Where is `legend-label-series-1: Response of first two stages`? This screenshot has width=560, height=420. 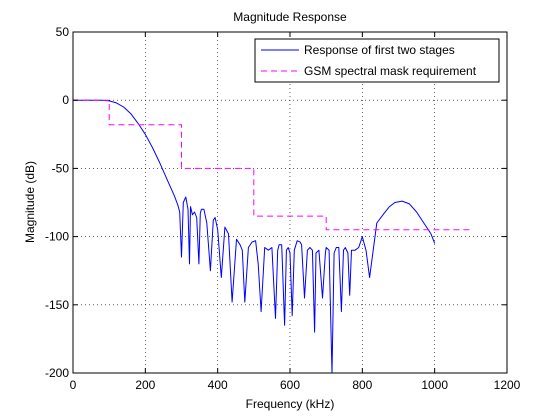 legend-label-series-1: Response of first two stages is located at coordinates (379, 50).